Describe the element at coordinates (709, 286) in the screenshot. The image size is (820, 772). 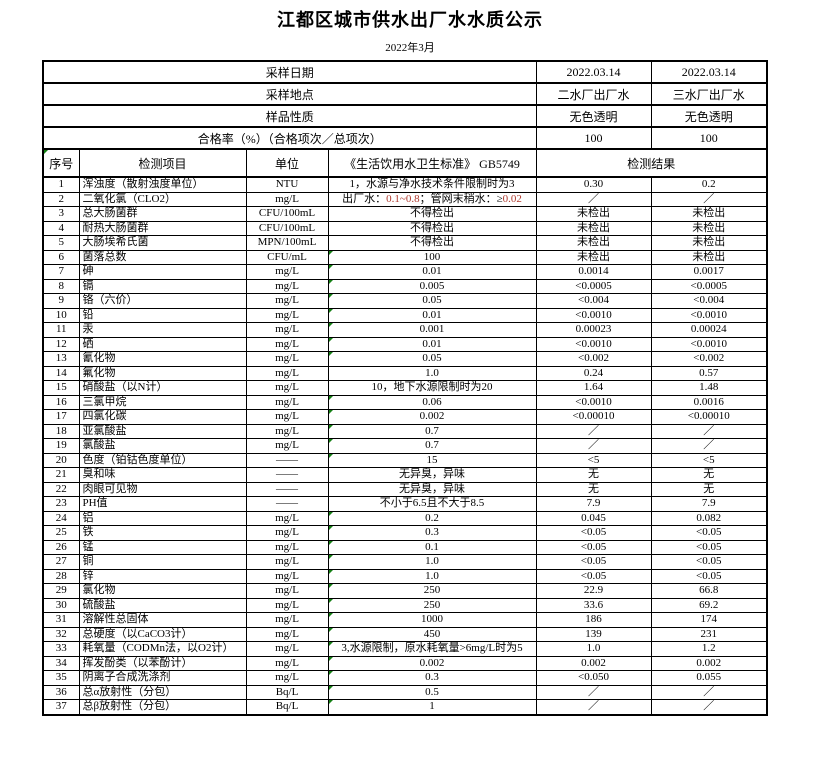
I see `result-plant3-cell: <0.0005` at that location.